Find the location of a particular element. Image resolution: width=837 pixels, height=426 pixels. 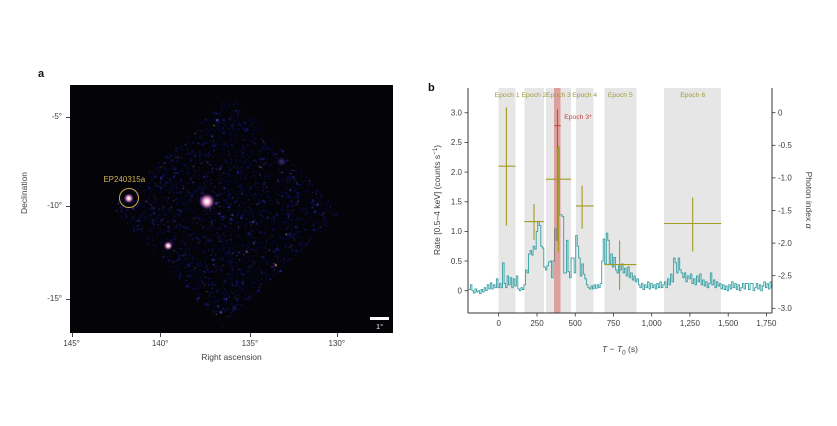

y-tick-label-rate: 1.0 is located at coordinates (457, 231).